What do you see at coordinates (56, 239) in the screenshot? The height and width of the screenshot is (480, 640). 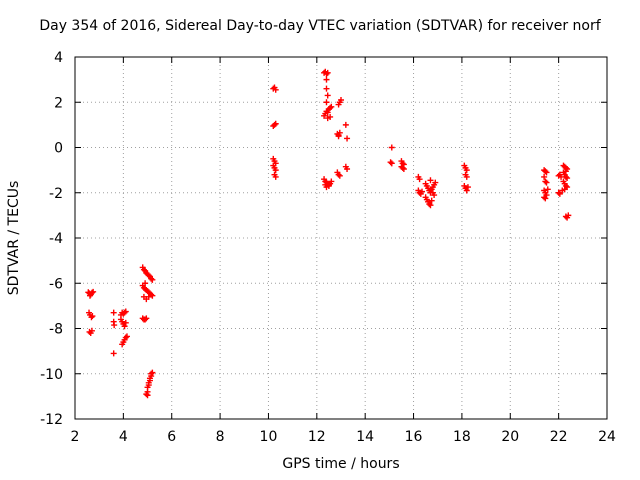 I see `y-tick-label: -4` at bounding box center [56, 239].